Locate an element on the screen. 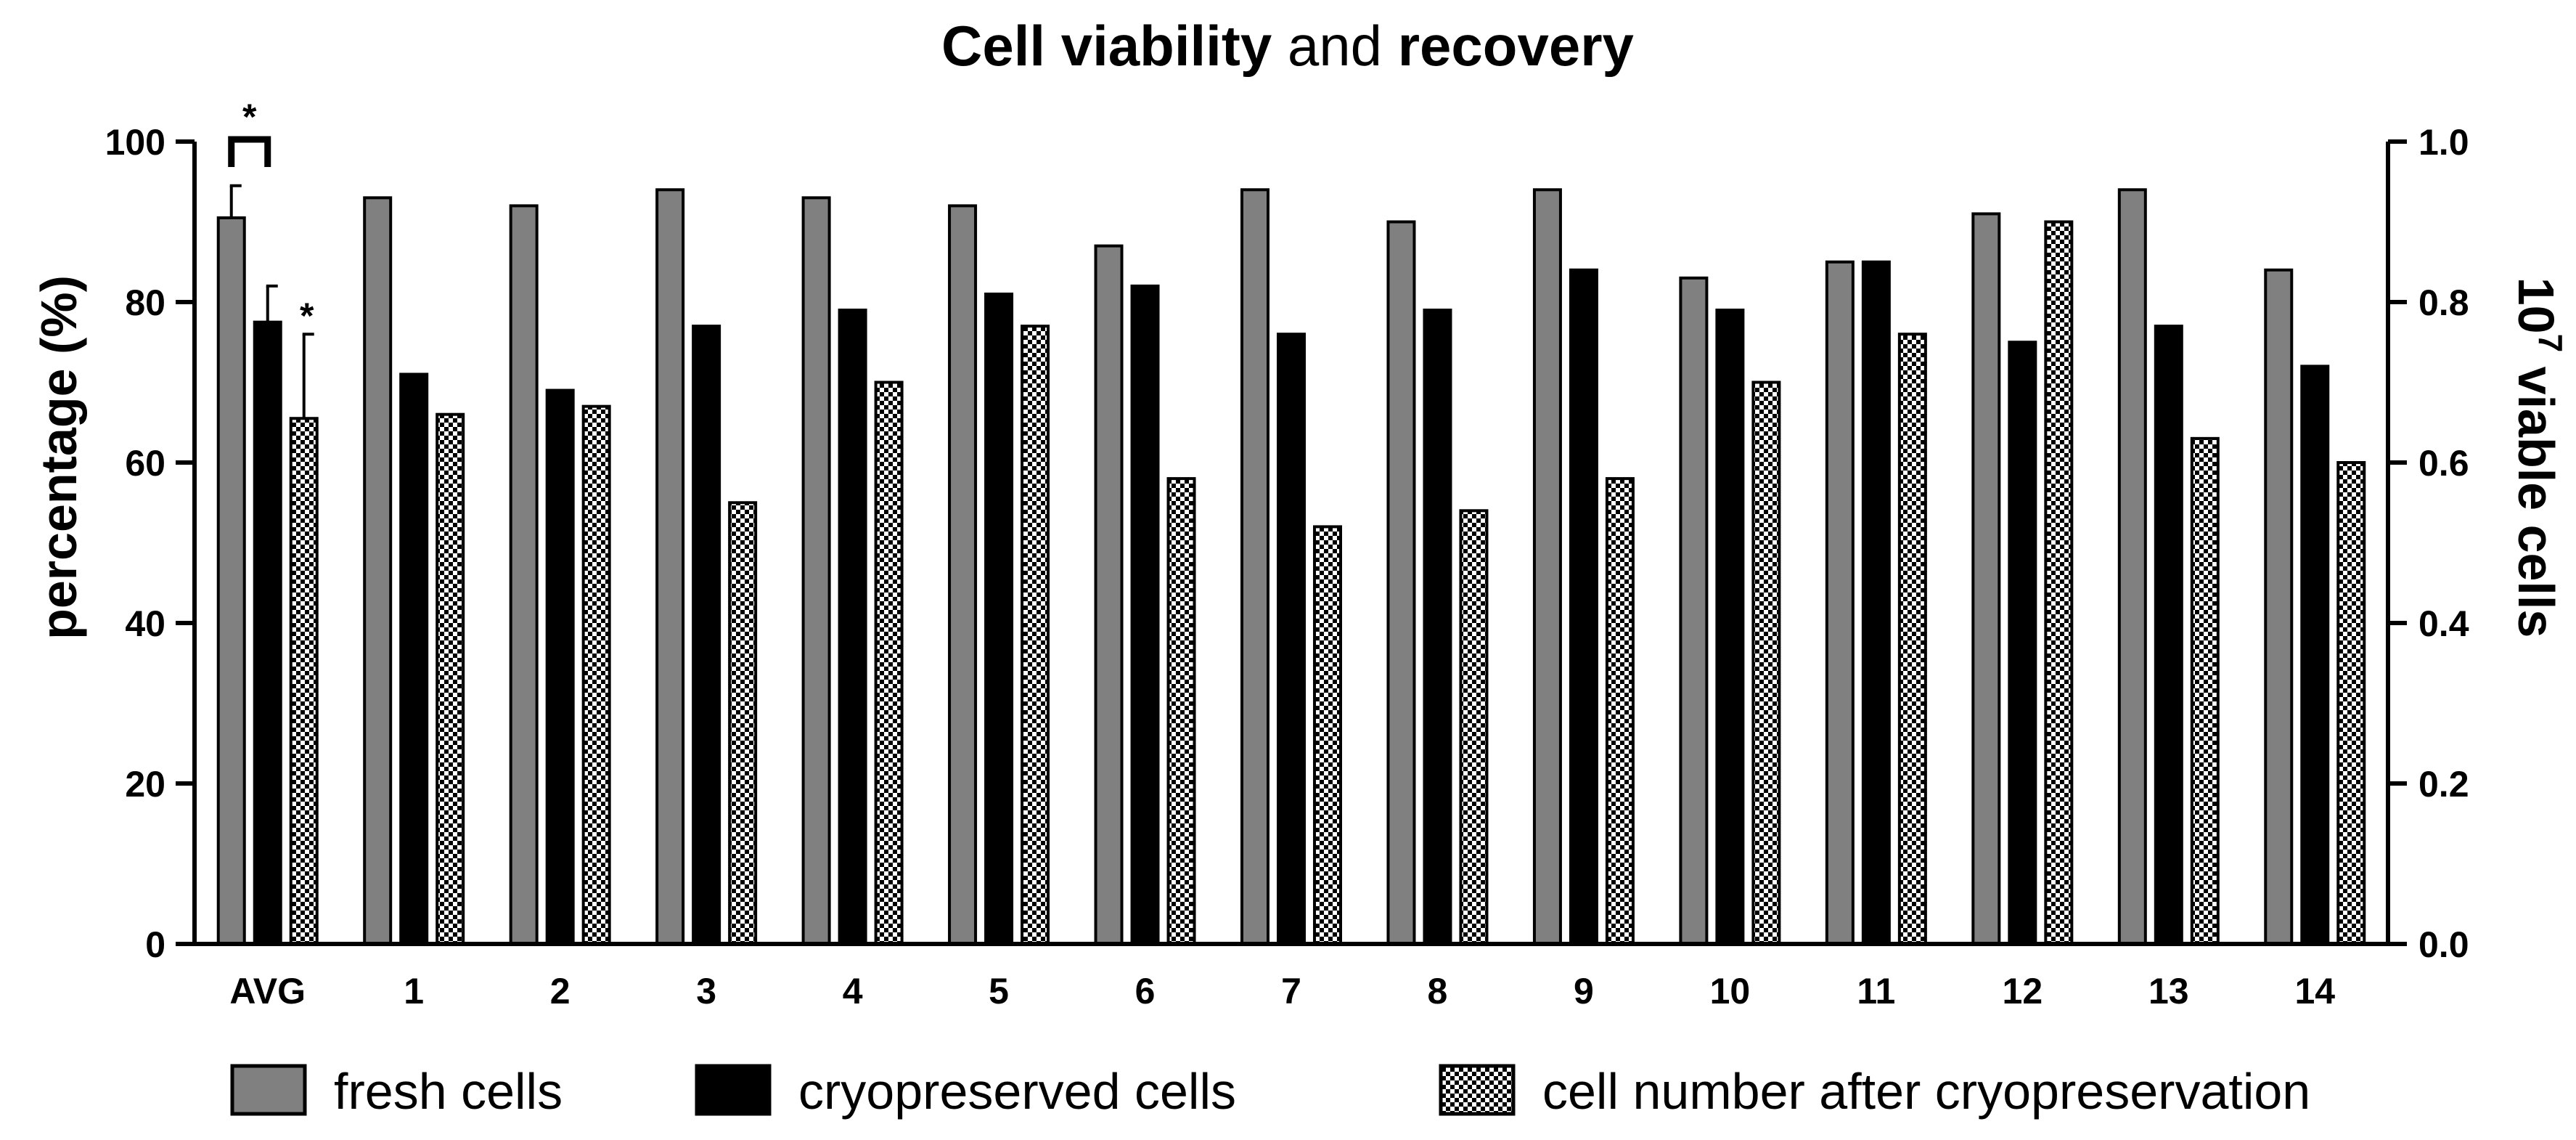 The image size is (2576, 1140). x-tick-label-4: 4 is located at coordinates (853, 991).